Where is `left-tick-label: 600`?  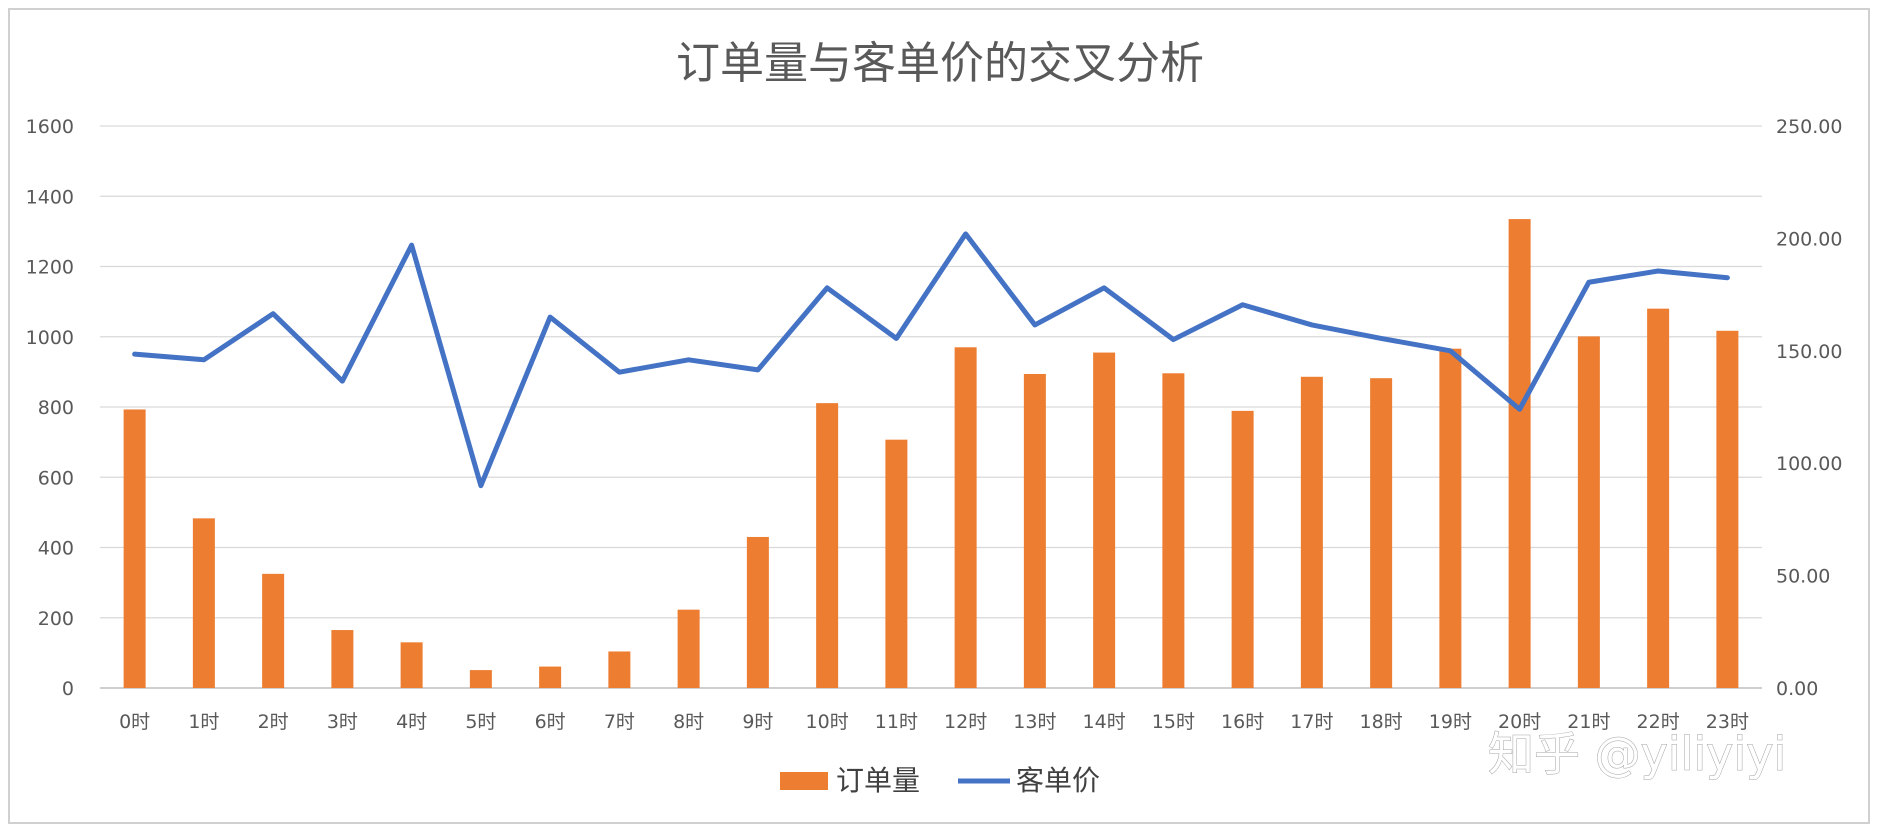 left-tick-label: 600 is located at coordinates (56, 478).